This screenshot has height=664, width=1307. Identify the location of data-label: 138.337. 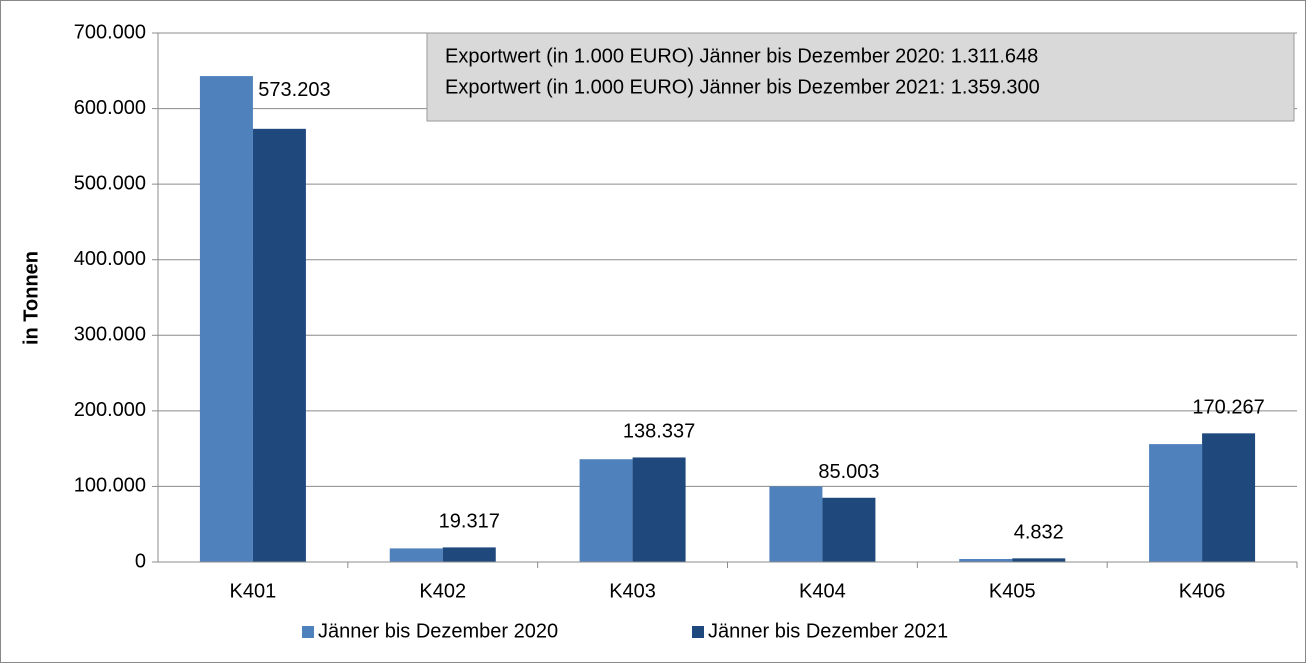
(659, 432).